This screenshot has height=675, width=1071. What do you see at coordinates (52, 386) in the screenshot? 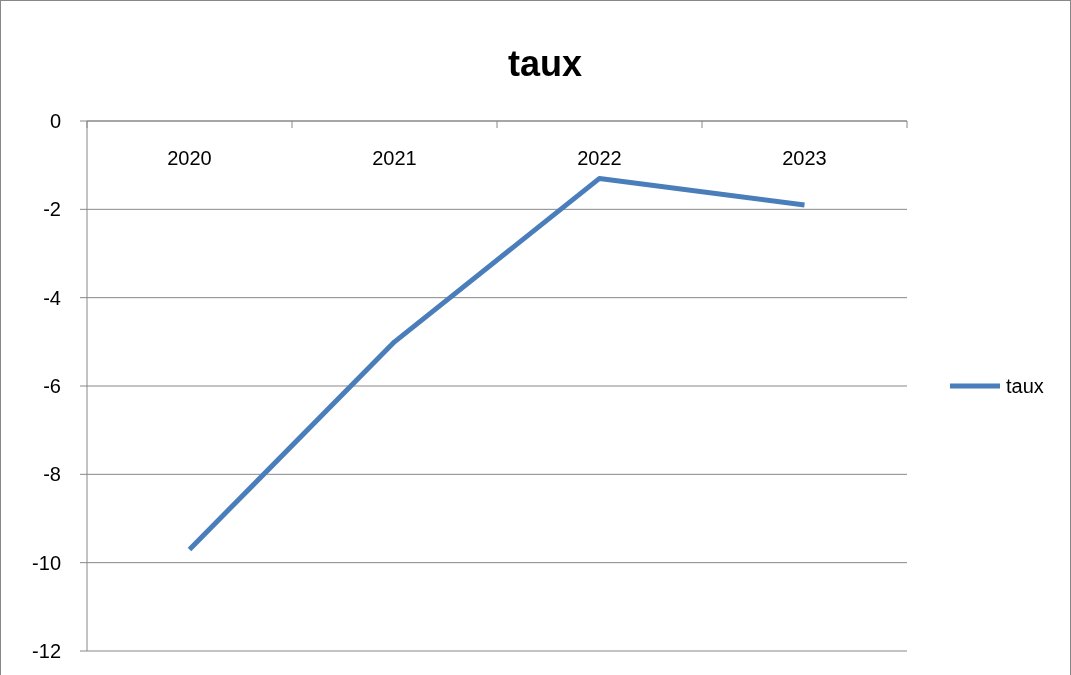
I see `y-tick-label: -6` at bounding box center [52, 386].